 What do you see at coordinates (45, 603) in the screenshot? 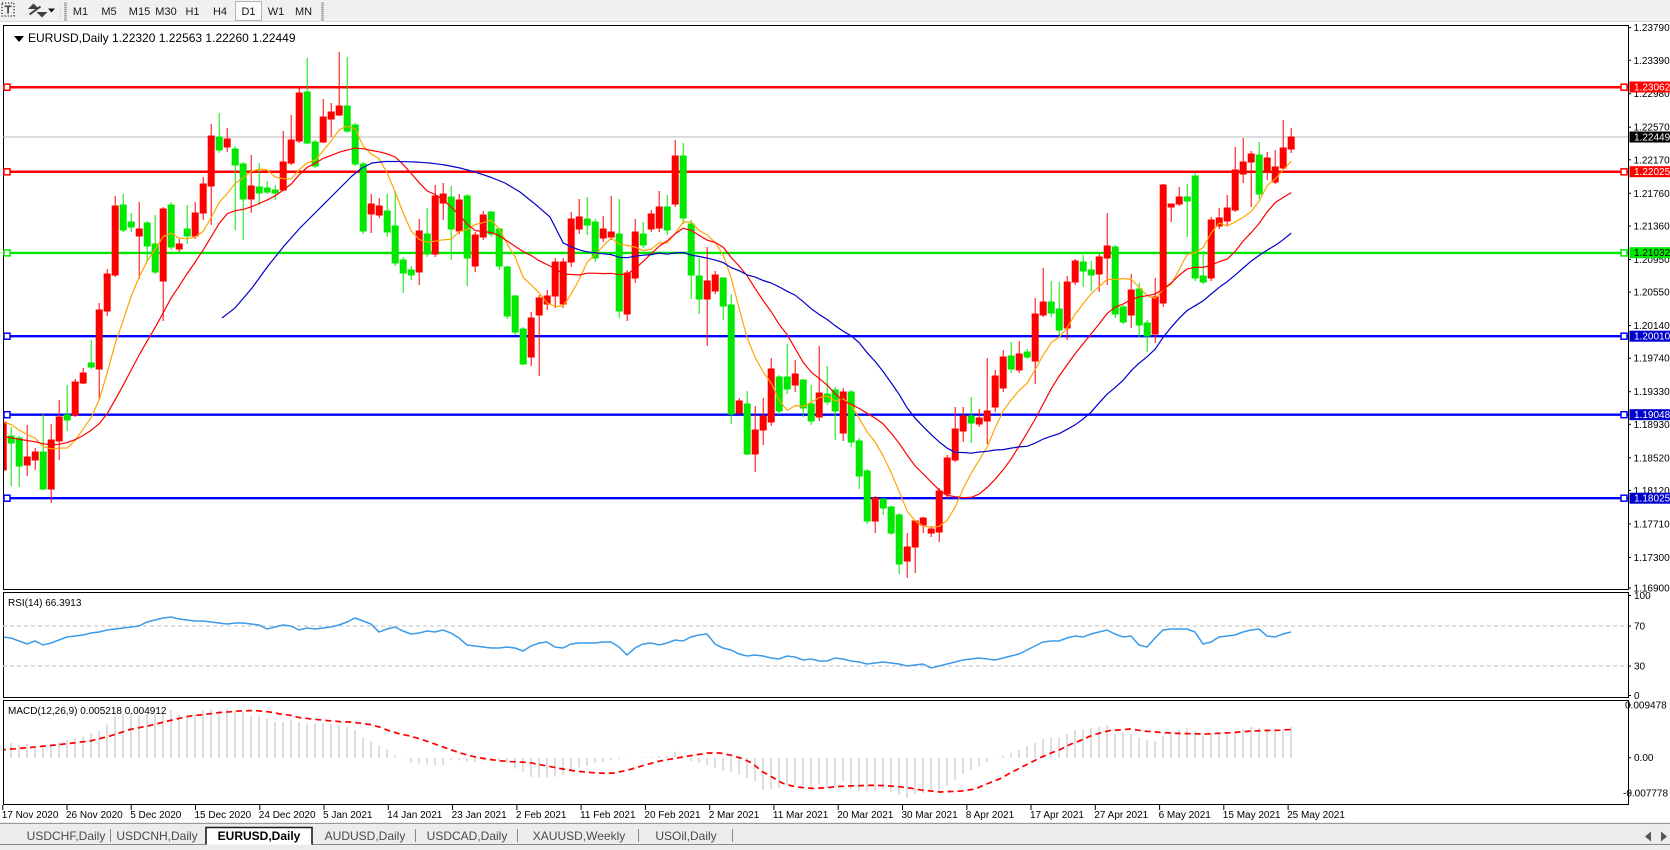
I see `svg-text: RSI(14) 66.3913` at bounding box center [45, 603].